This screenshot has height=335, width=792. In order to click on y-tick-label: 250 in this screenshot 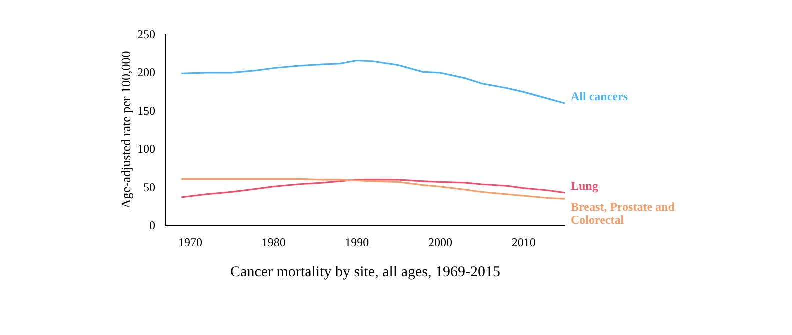, I will do `click(147, 35)`.